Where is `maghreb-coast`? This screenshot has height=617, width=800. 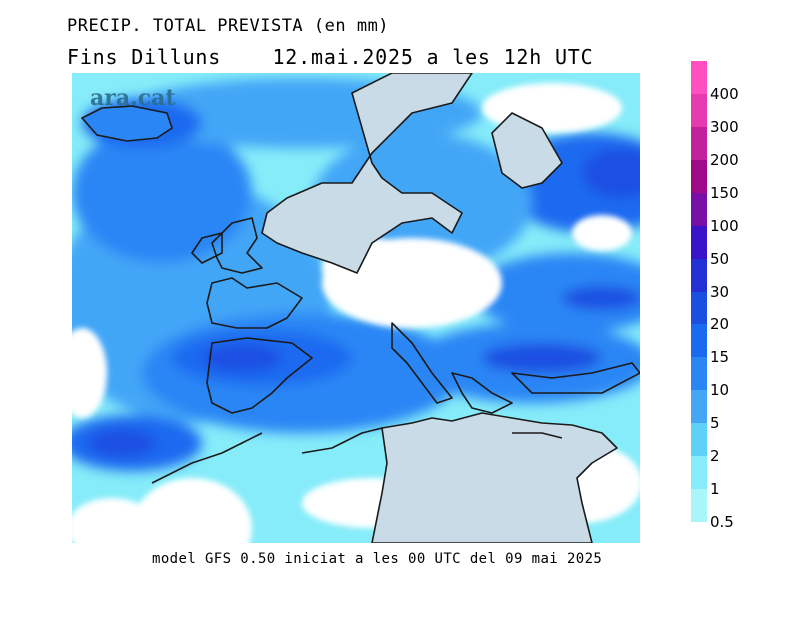 maghreb-coast is located at coordinates (342, 440).